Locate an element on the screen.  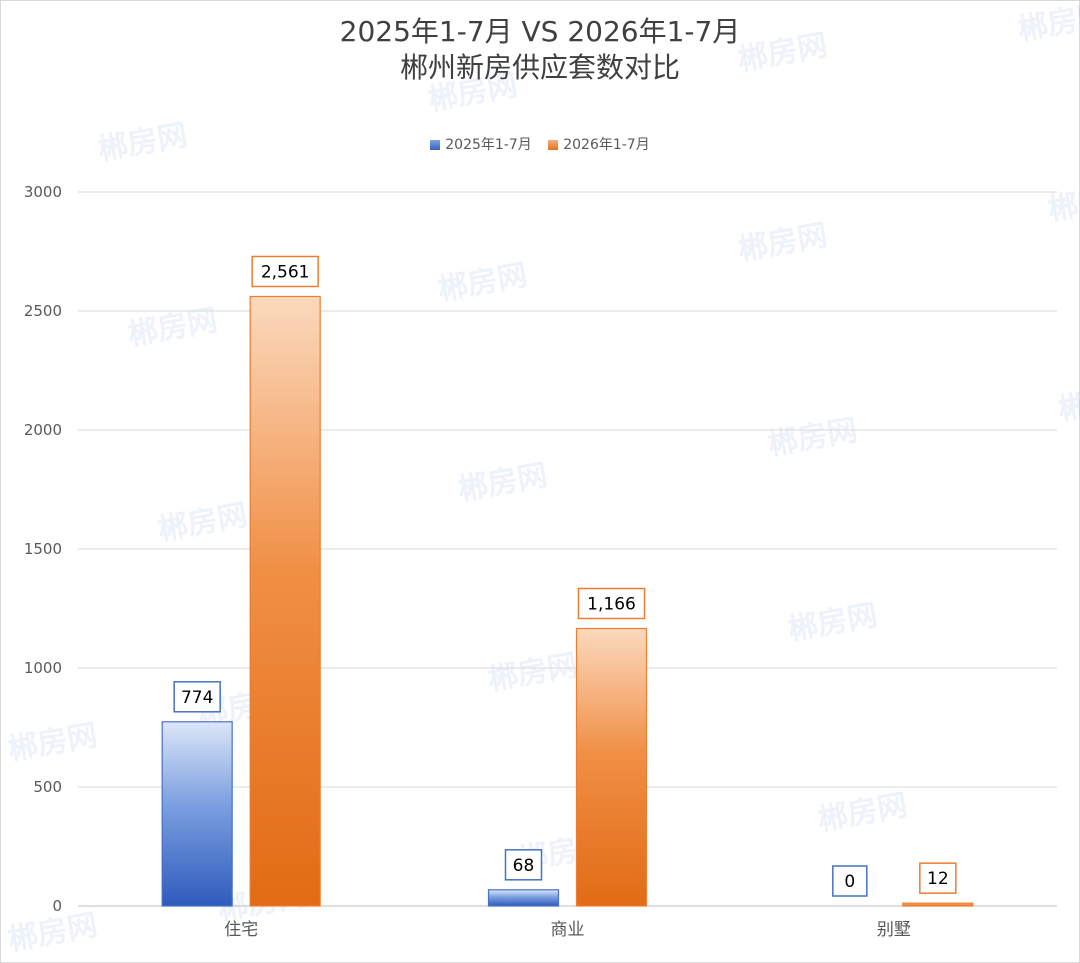
y-tick-label: 500 is located at coordinates (47, 787).